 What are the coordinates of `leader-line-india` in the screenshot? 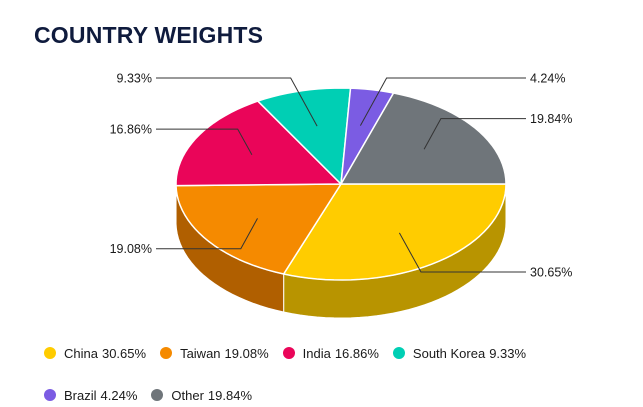 It's located at (204, 142).